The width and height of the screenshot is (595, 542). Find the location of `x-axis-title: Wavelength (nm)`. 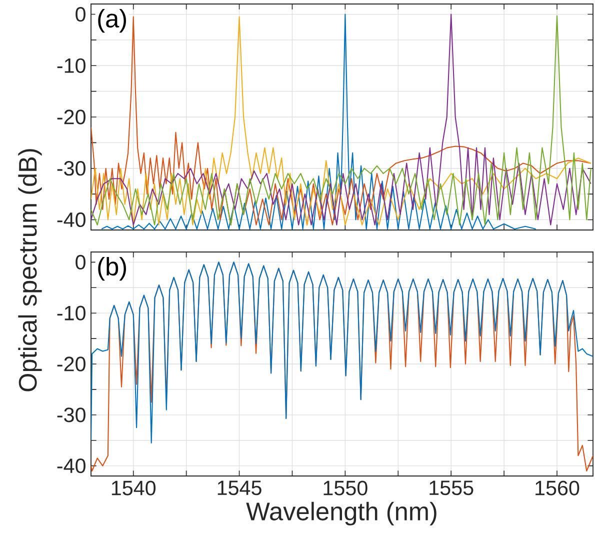

x-axis-title: Wavelength (nm) is located at coordinates (341, 514).